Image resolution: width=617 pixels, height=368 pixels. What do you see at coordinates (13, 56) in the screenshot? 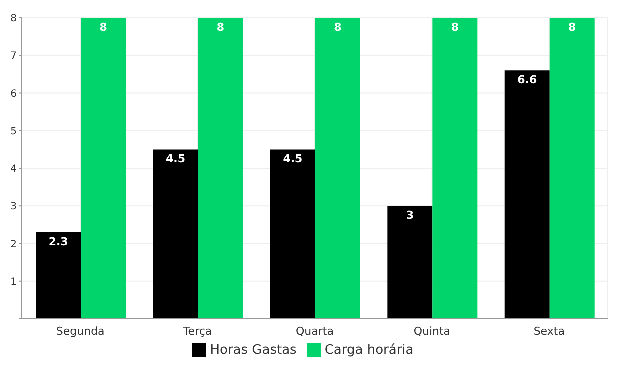
I see `y-tick-label: 7` at bounding box center [13, 56].